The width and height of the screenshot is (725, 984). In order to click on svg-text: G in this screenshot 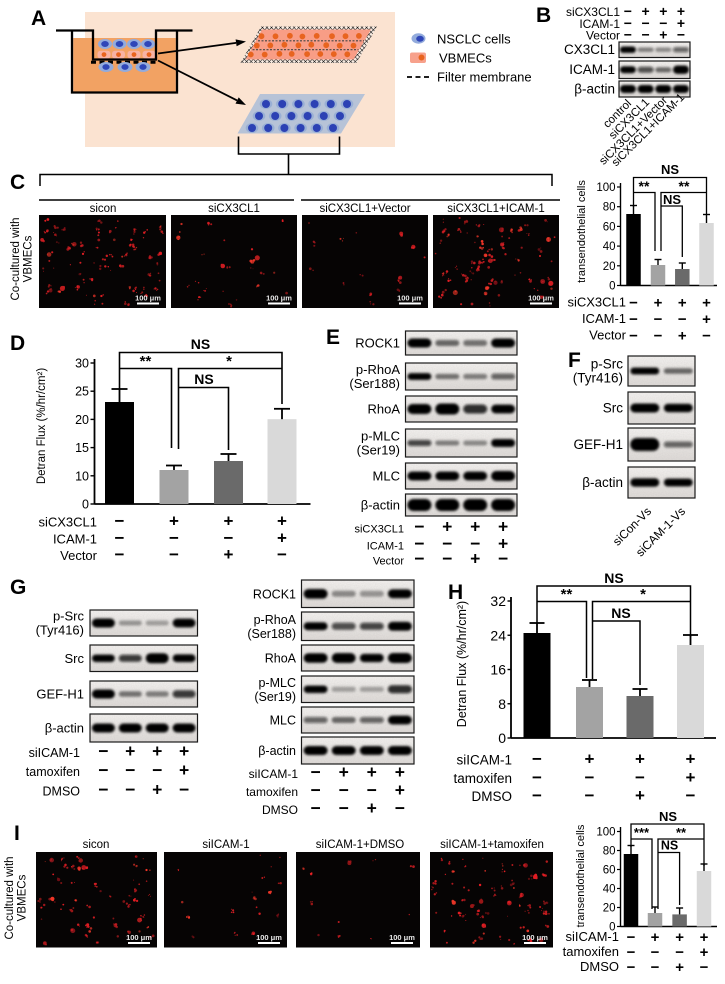, I will do `click(18, 587)`.